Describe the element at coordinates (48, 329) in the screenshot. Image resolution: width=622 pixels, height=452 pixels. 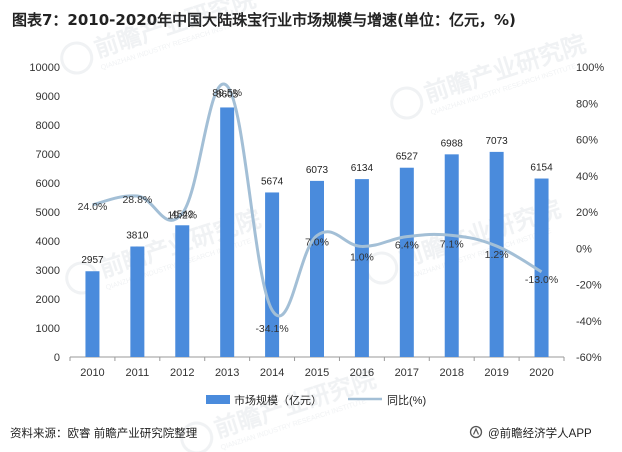
I see `y-left-tick-label: 1000` at that location.